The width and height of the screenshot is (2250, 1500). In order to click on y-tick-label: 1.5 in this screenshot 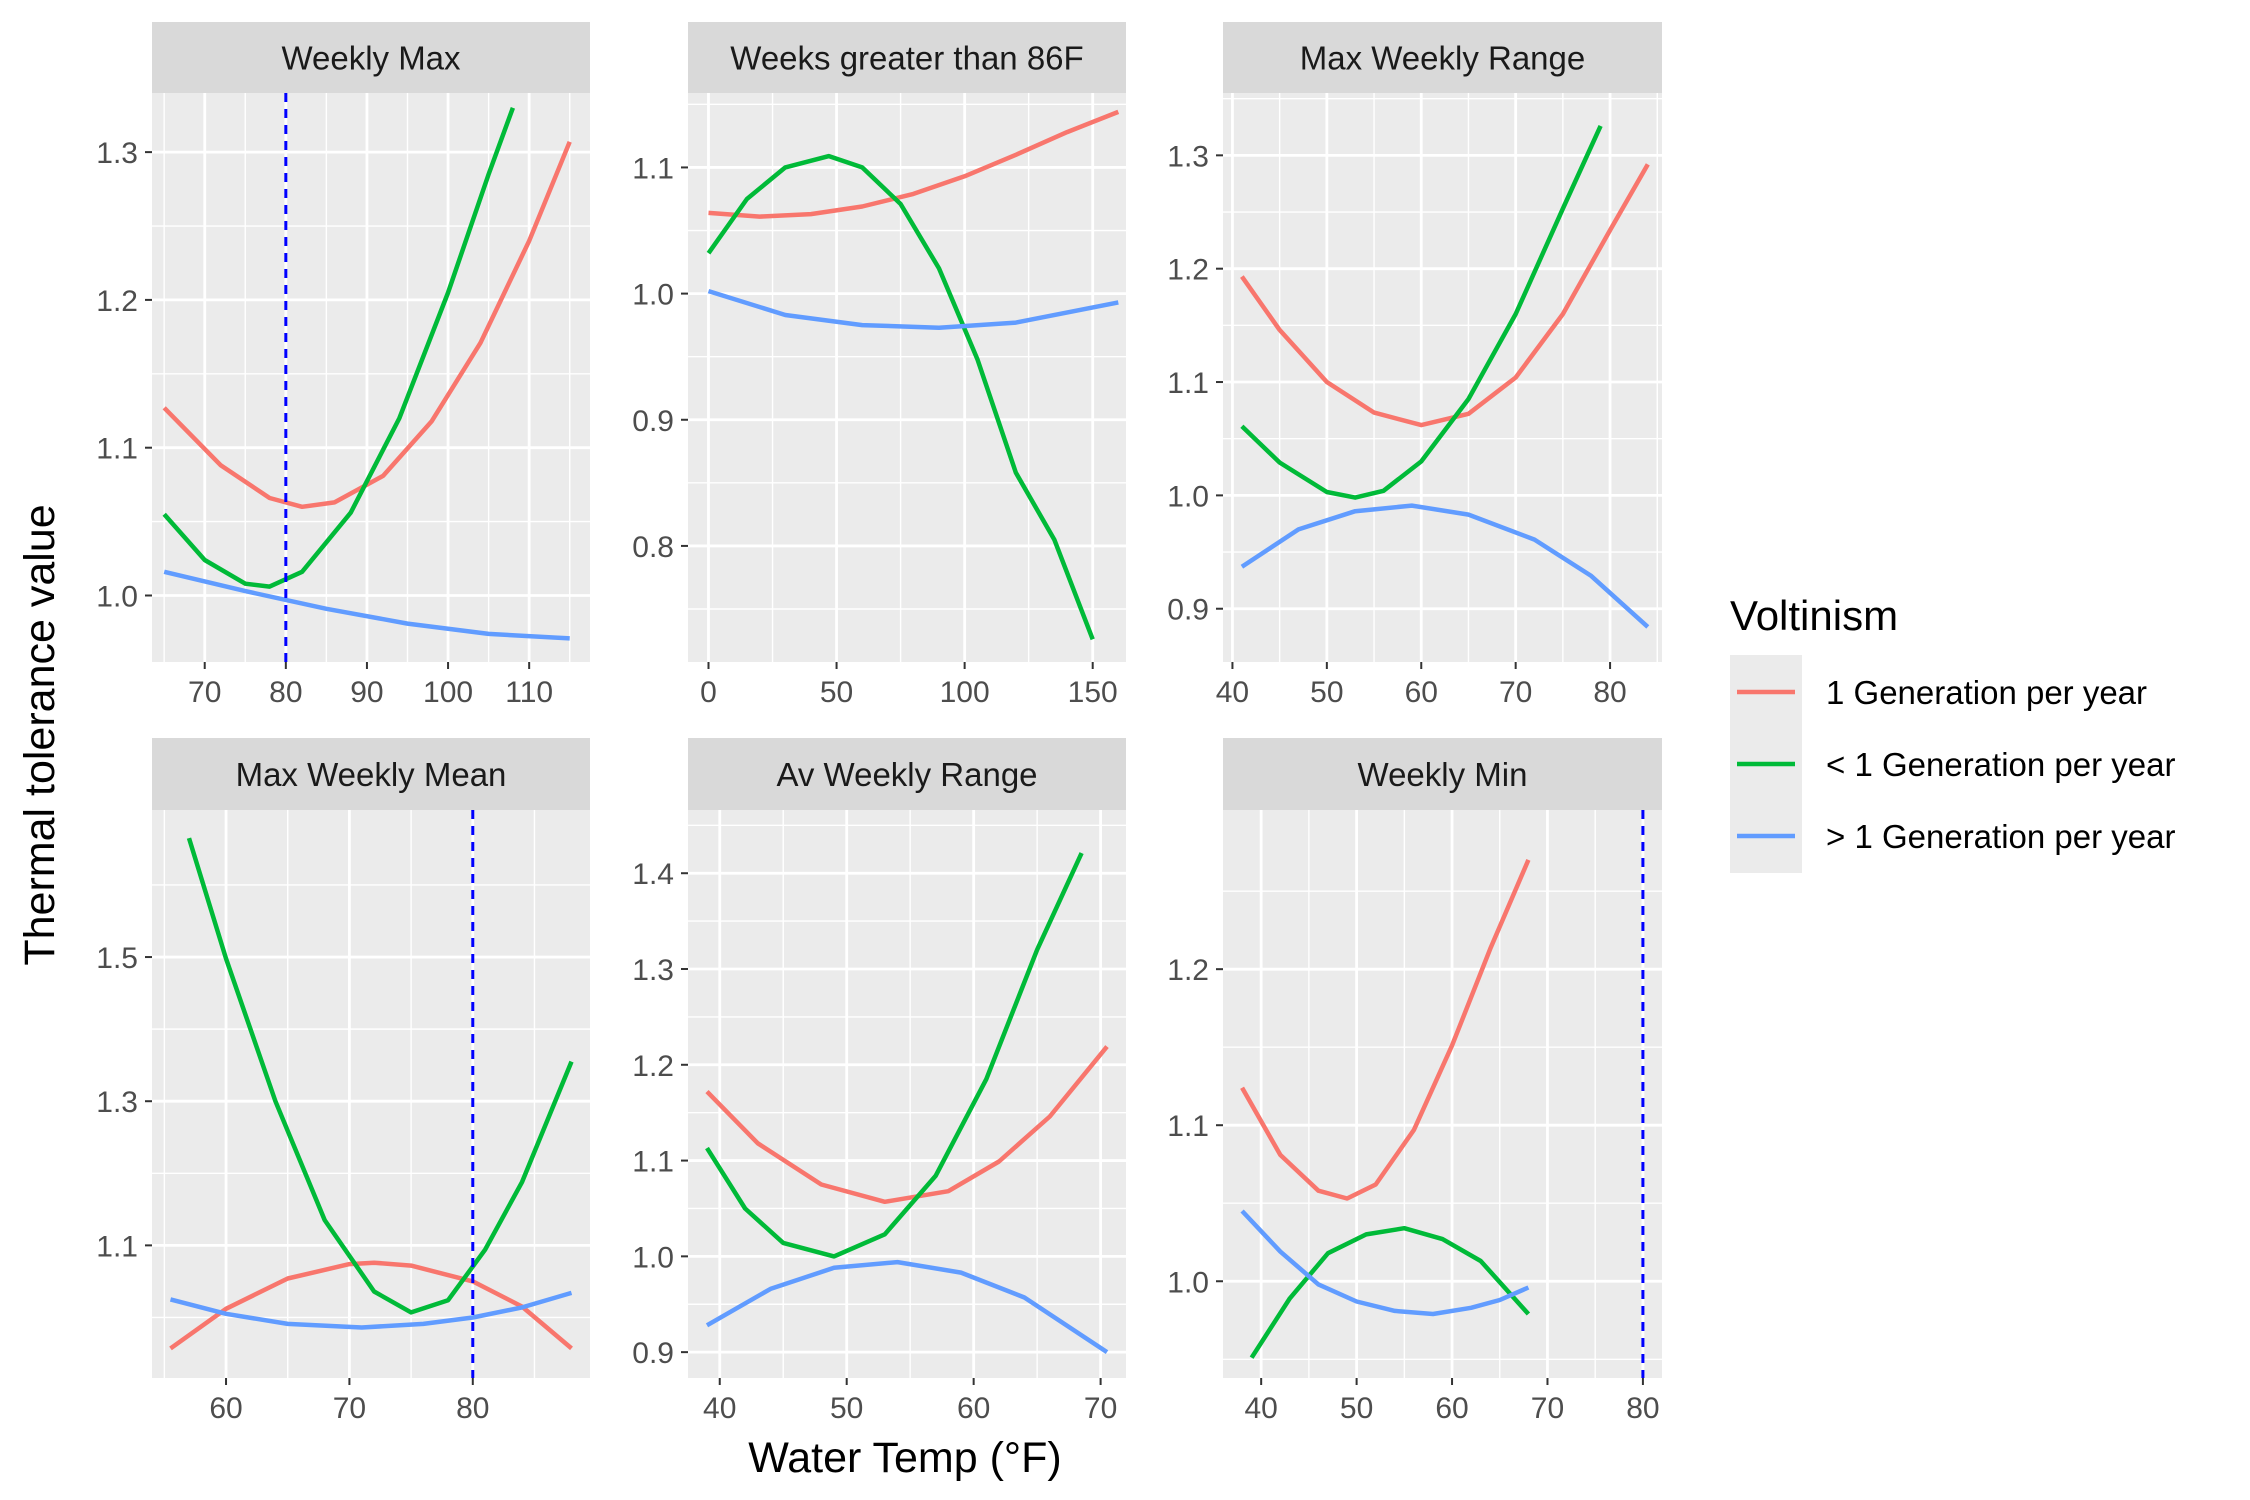, I will do `click(117, 958)`.